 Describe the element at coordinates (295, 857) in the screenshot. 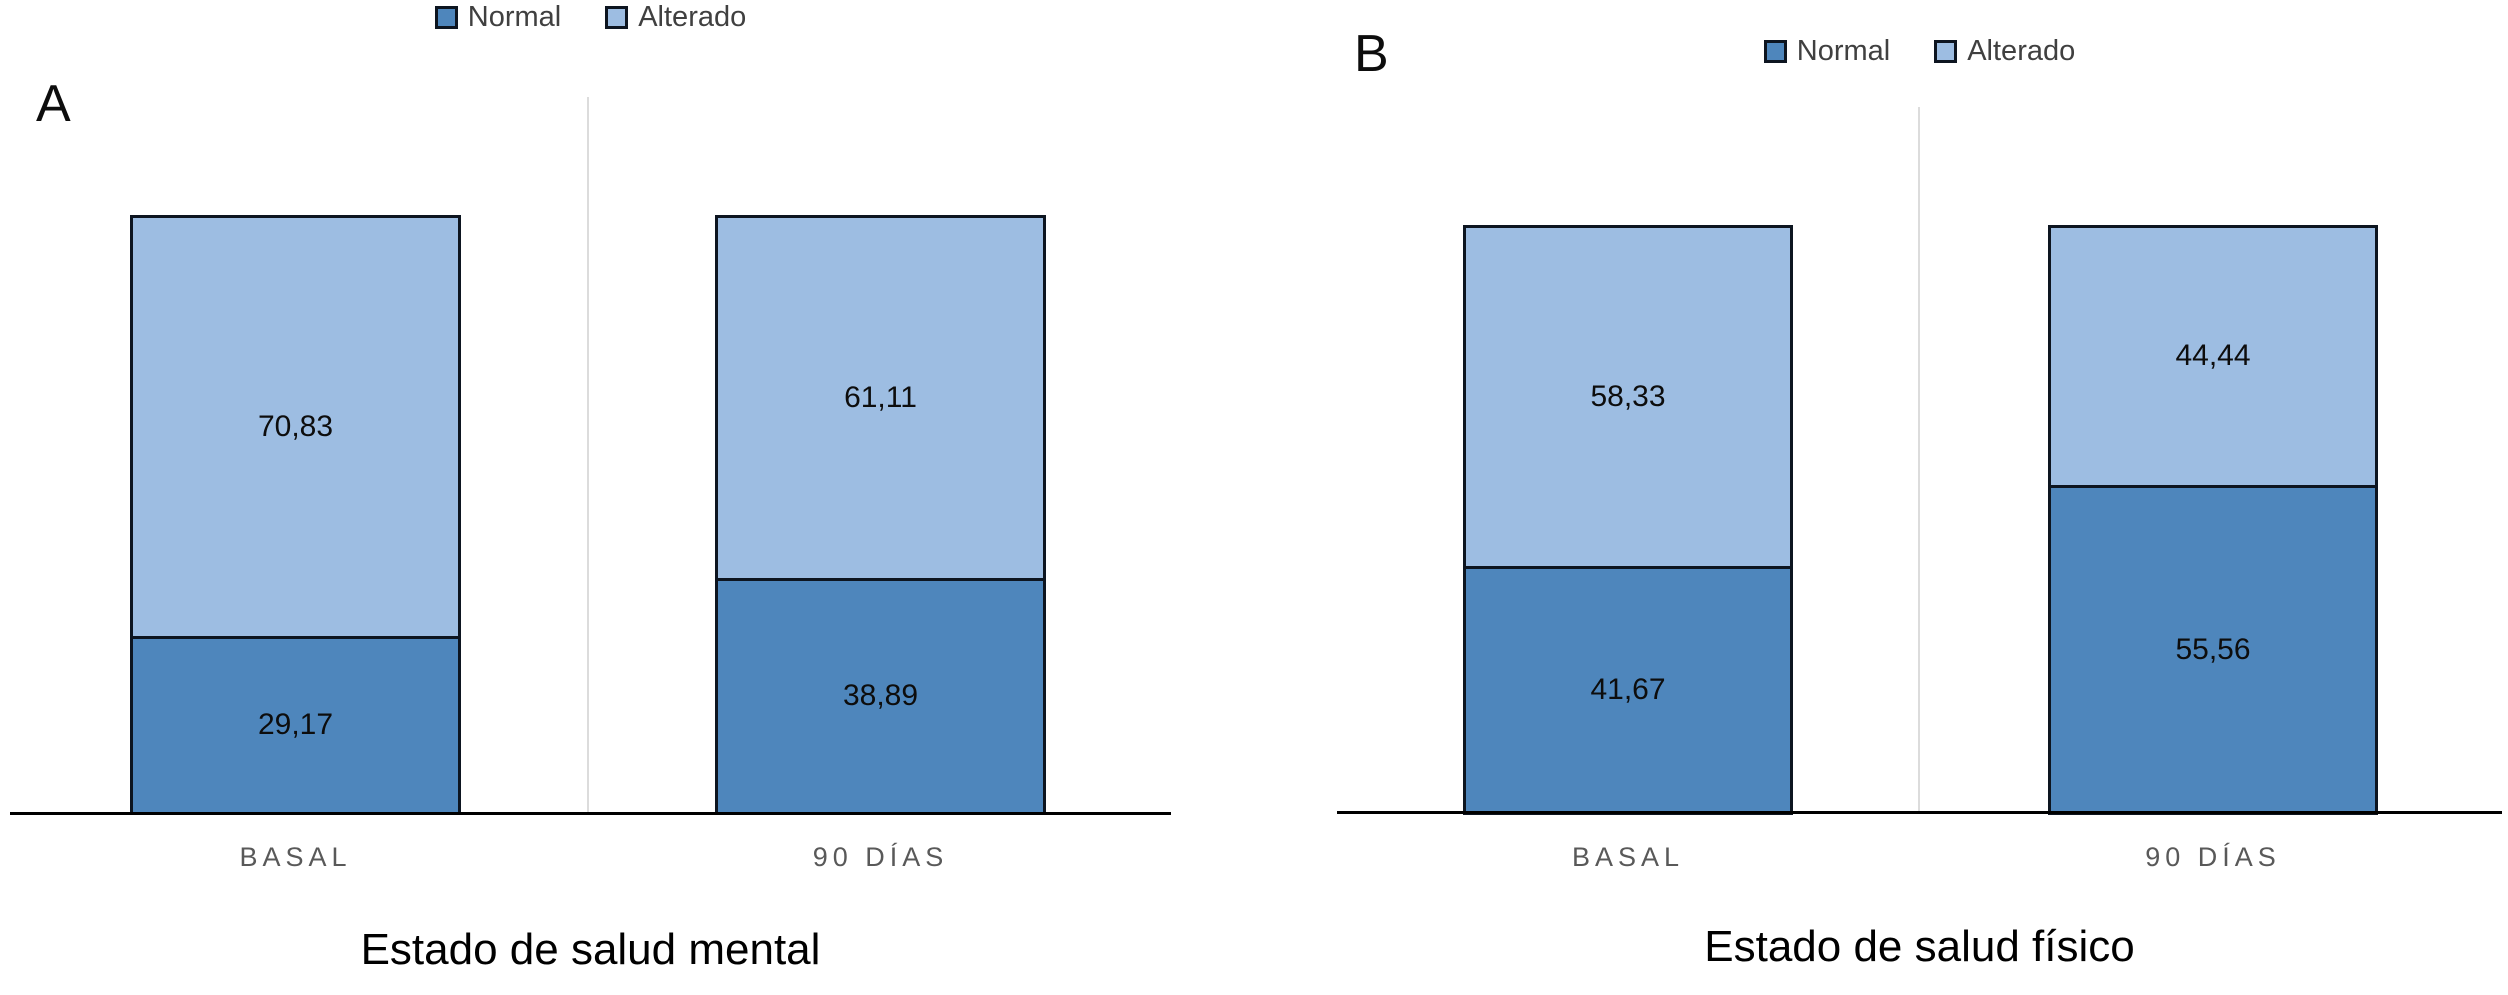

I see `tick-a-basal: BASAL` at that location.